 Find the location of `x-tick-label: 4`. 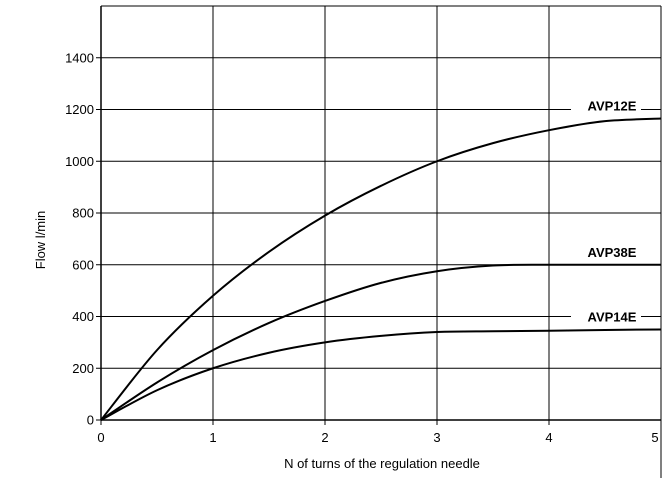

x-tick-label: 4 is located at coordinates (548, 437).